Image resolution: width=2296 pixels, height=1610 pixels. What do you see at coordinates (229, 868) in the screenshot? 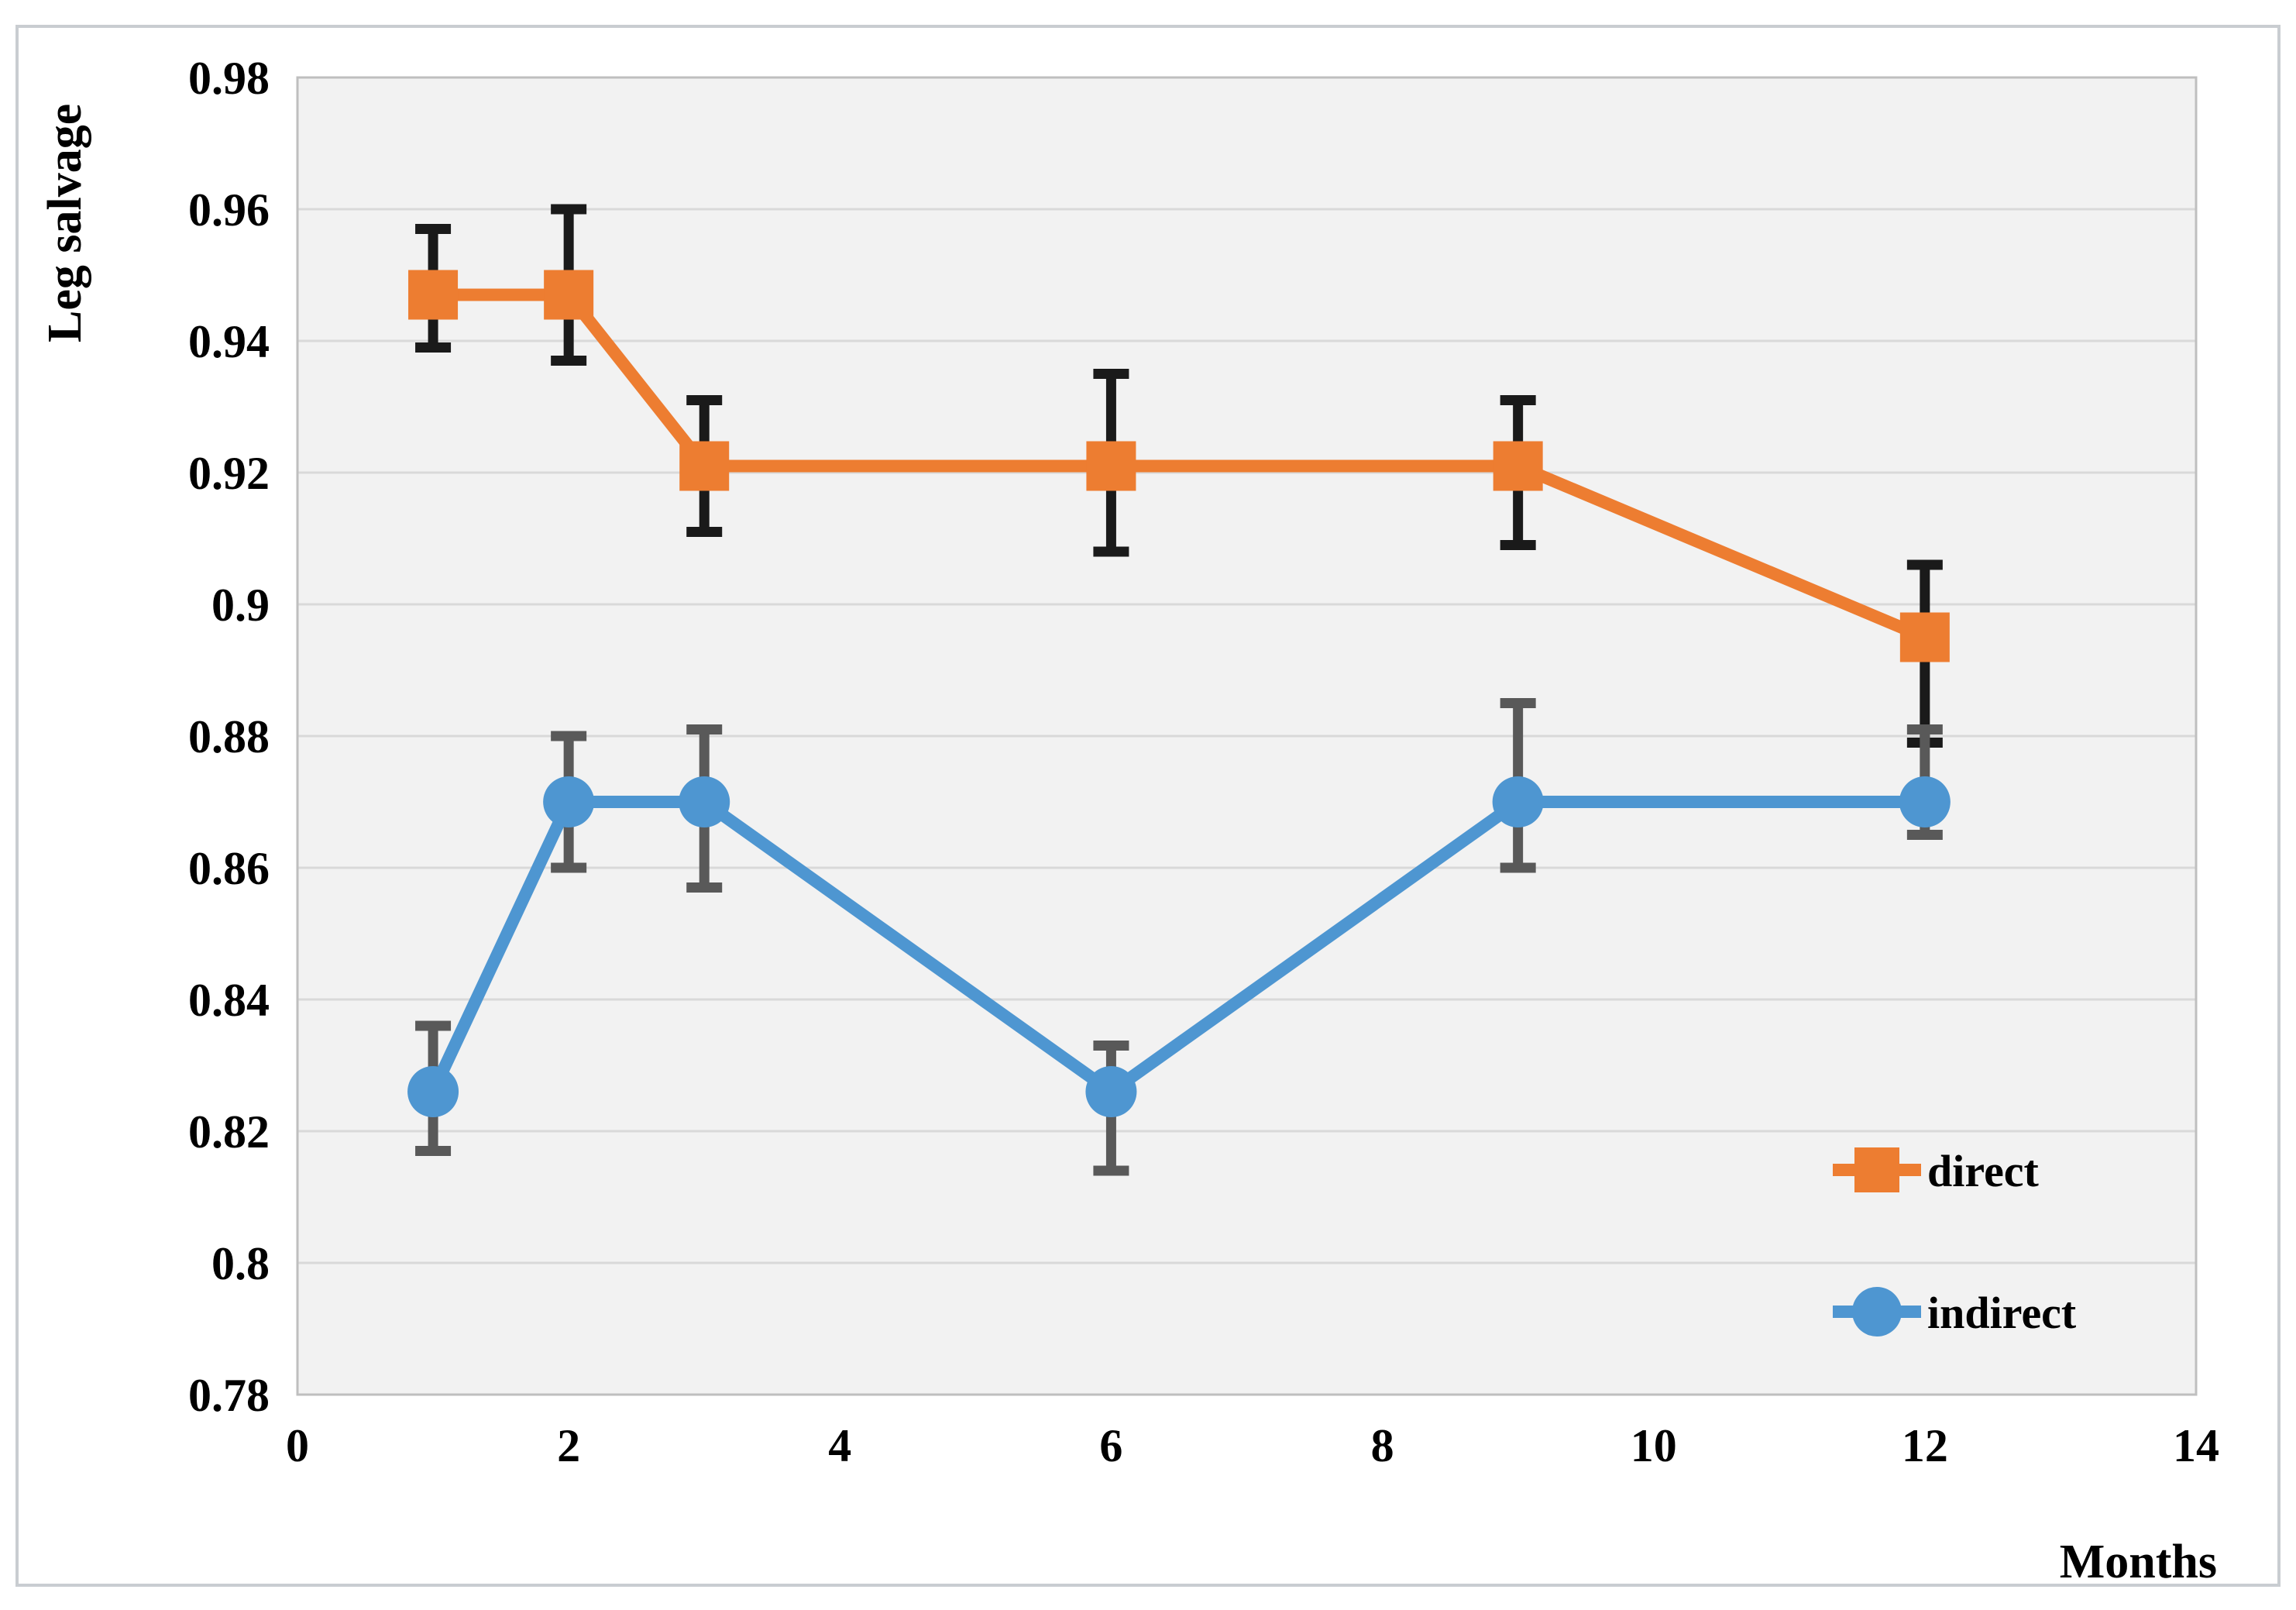
I see `y-tick-label: 0.86` at bounding box center [229, 868].